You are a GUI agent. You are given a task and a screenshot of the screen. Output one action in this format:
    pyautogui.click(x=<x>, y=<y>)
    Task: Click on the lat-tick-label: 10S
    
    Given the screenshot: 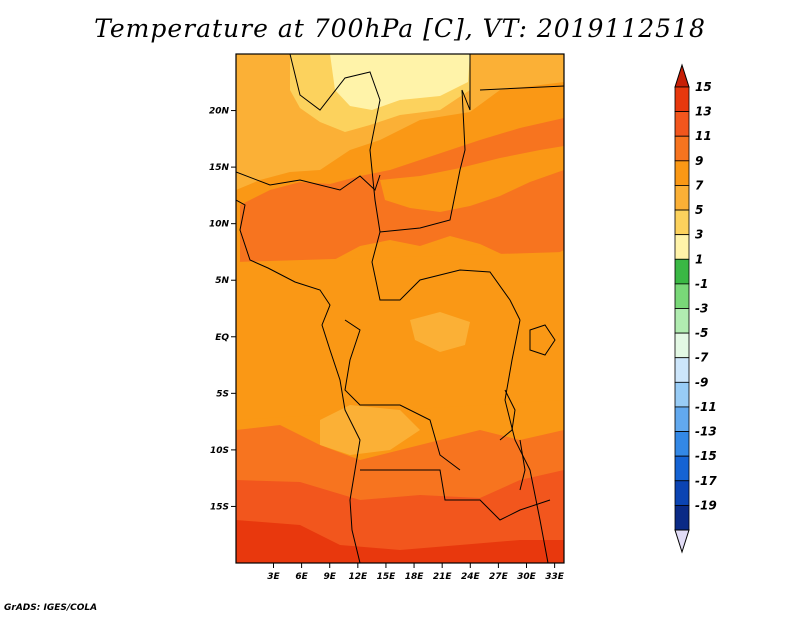 What is the action you would take?
    pyautogui.click(x=219, y=451)
    